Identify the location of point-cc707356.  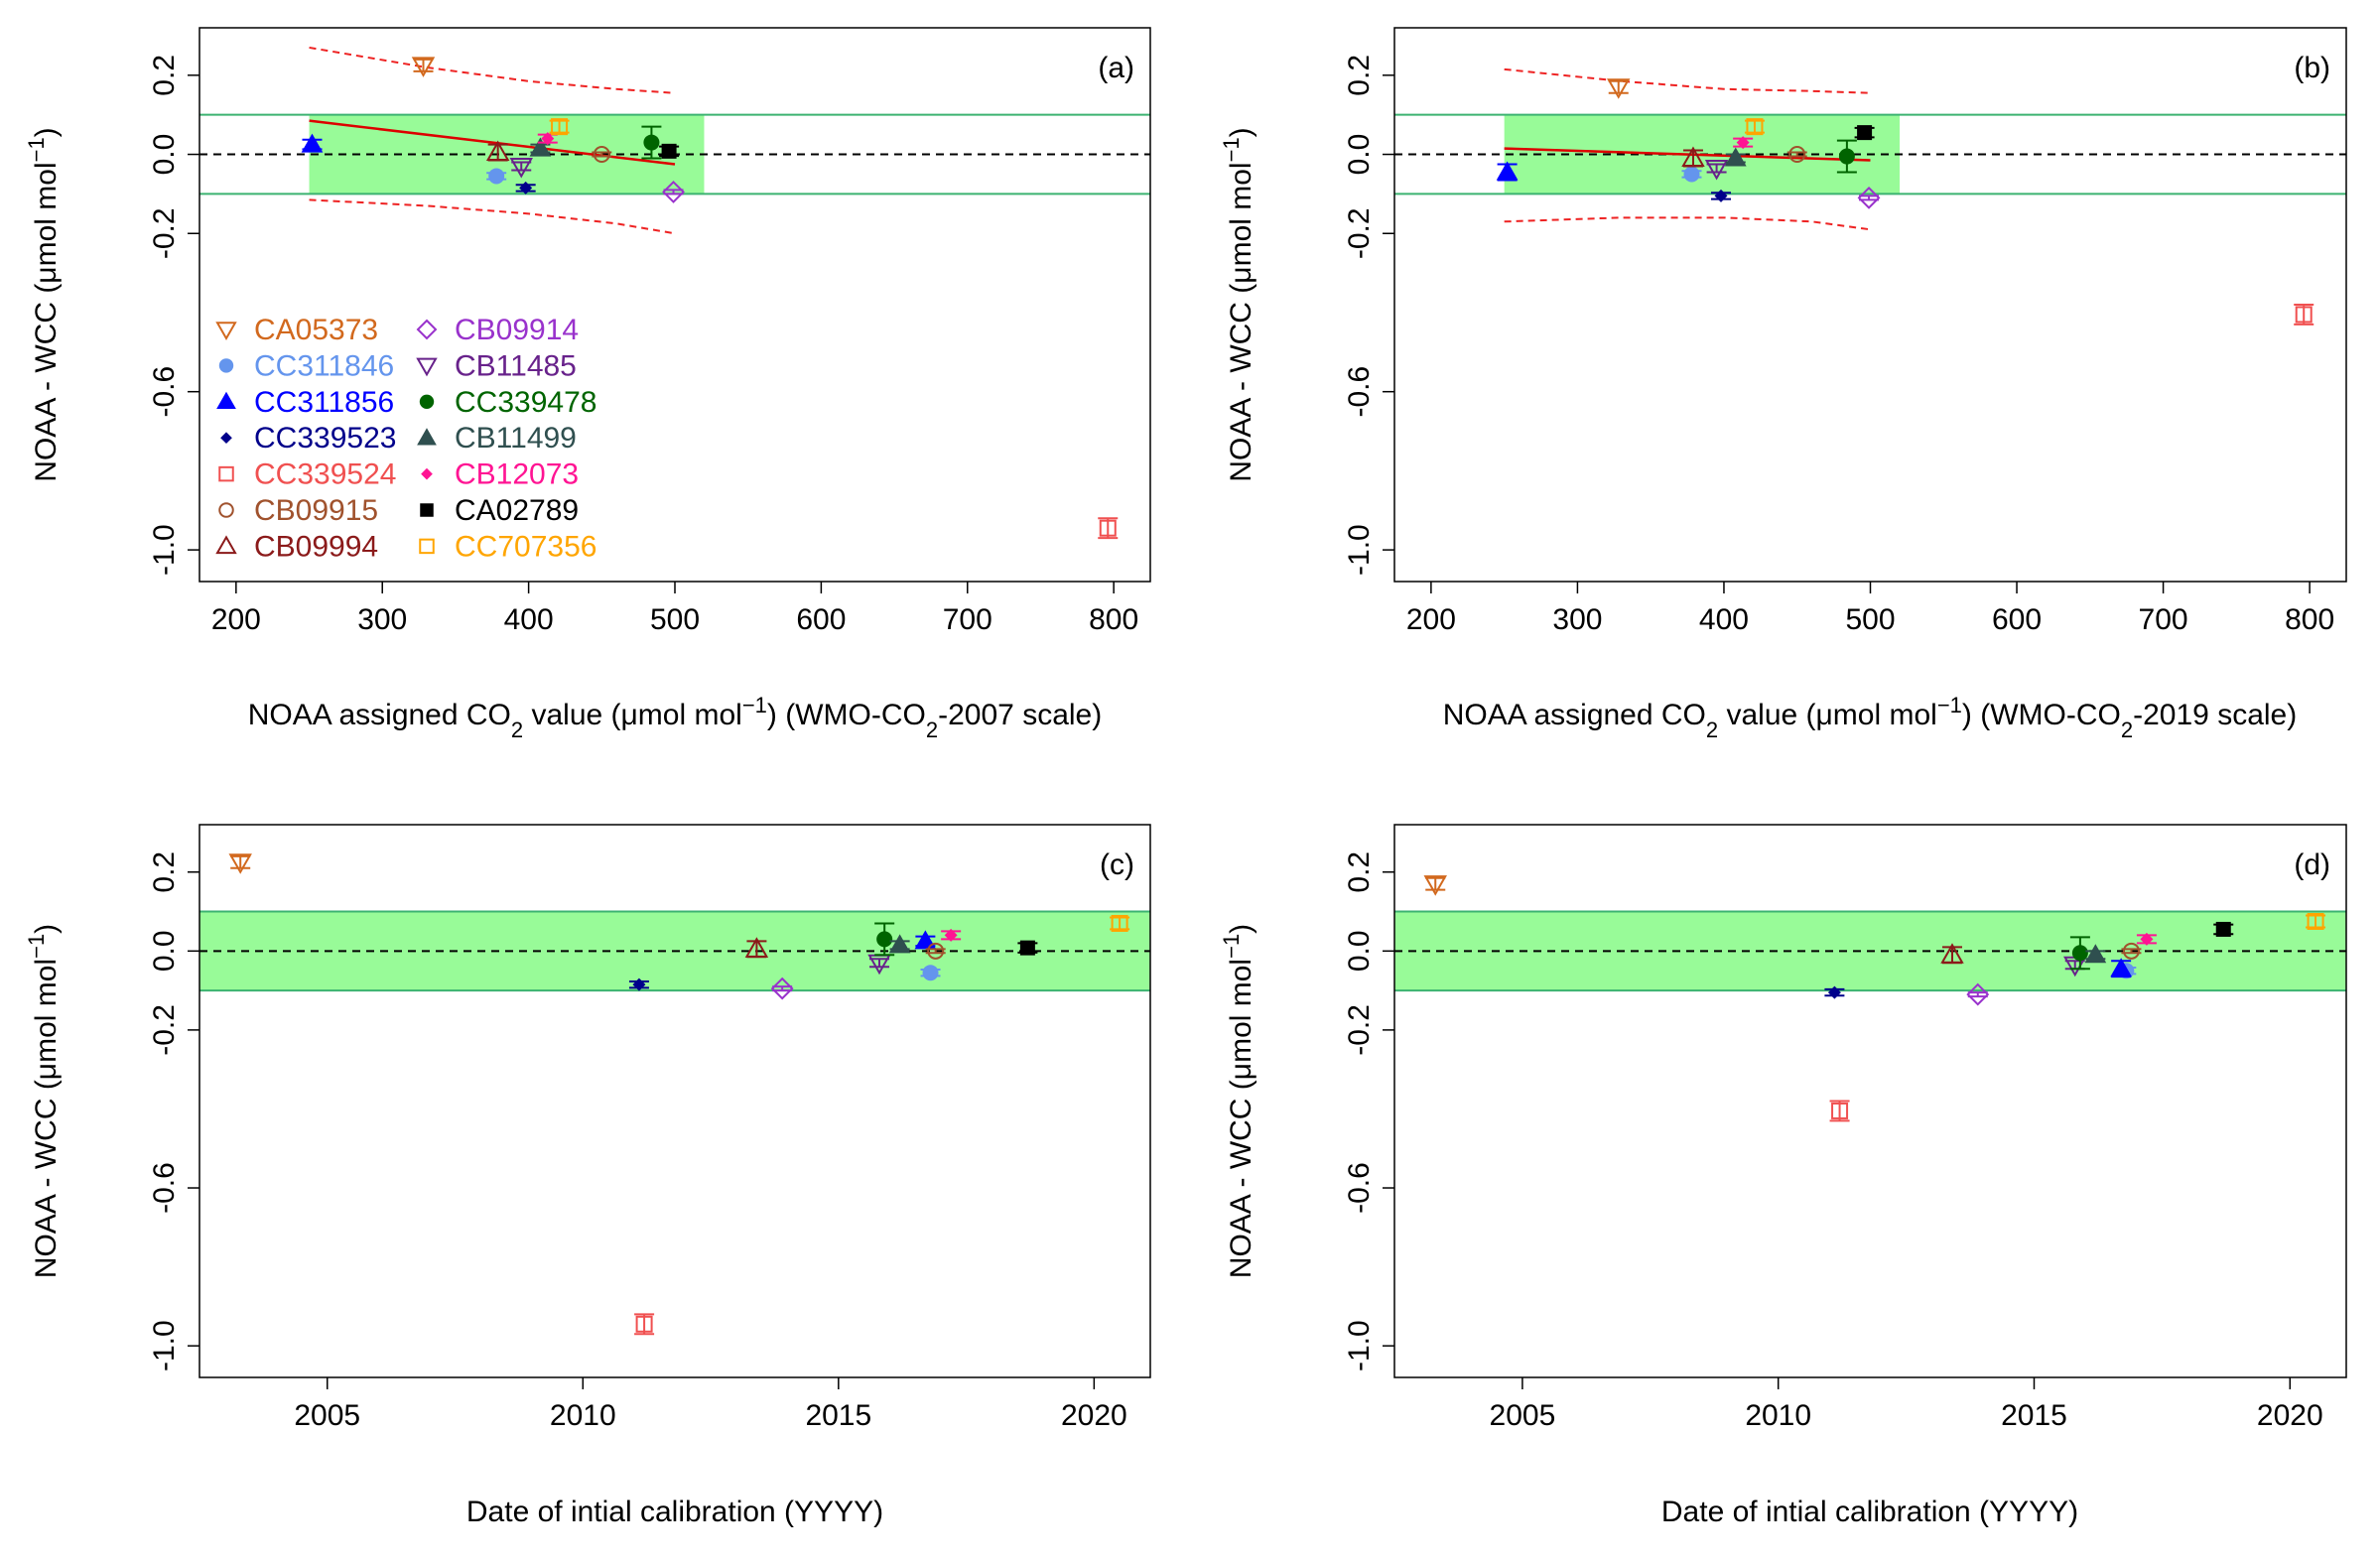
(2316, 921).